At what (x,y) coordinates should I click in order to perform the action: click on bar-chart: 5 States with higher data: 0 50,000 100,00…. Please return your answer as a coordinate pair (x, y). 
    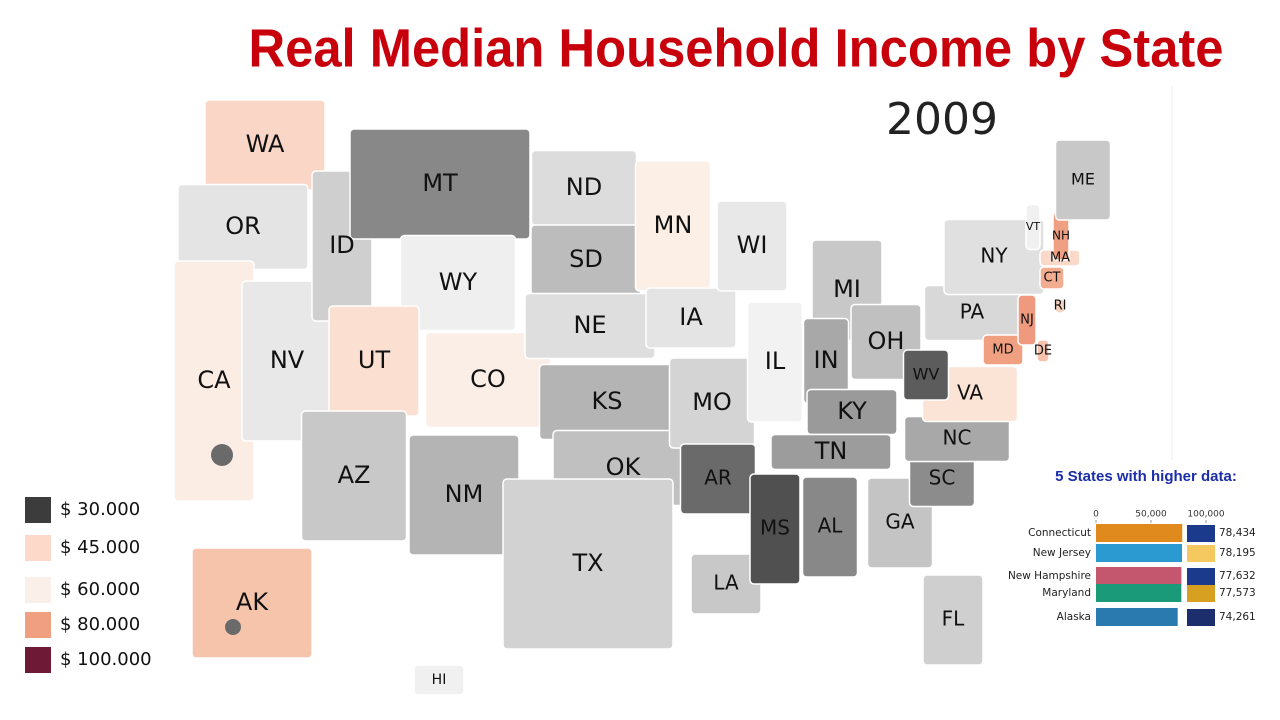
    Looking at the image, I should click on (1132, 547).